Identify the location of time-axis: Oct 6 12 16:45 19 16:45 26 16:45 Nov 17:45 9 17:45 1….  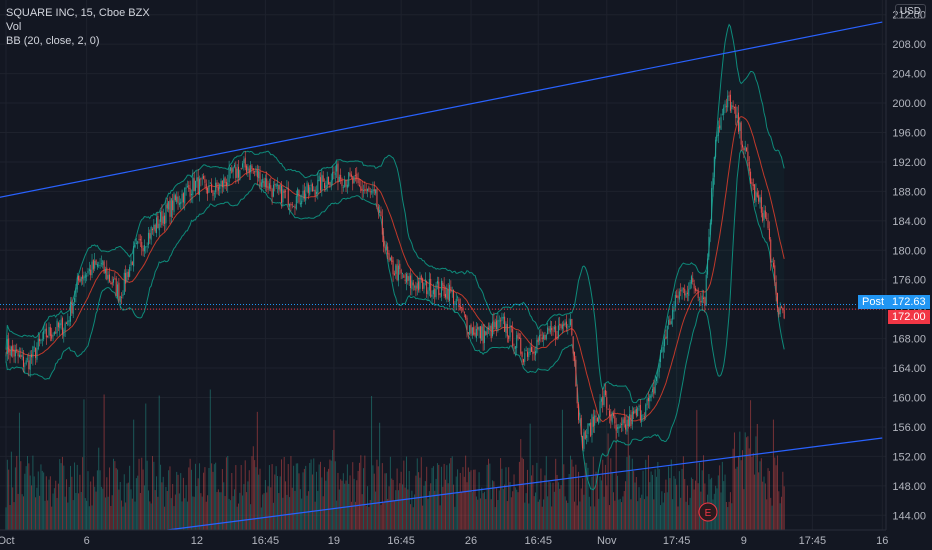
(466, 539).